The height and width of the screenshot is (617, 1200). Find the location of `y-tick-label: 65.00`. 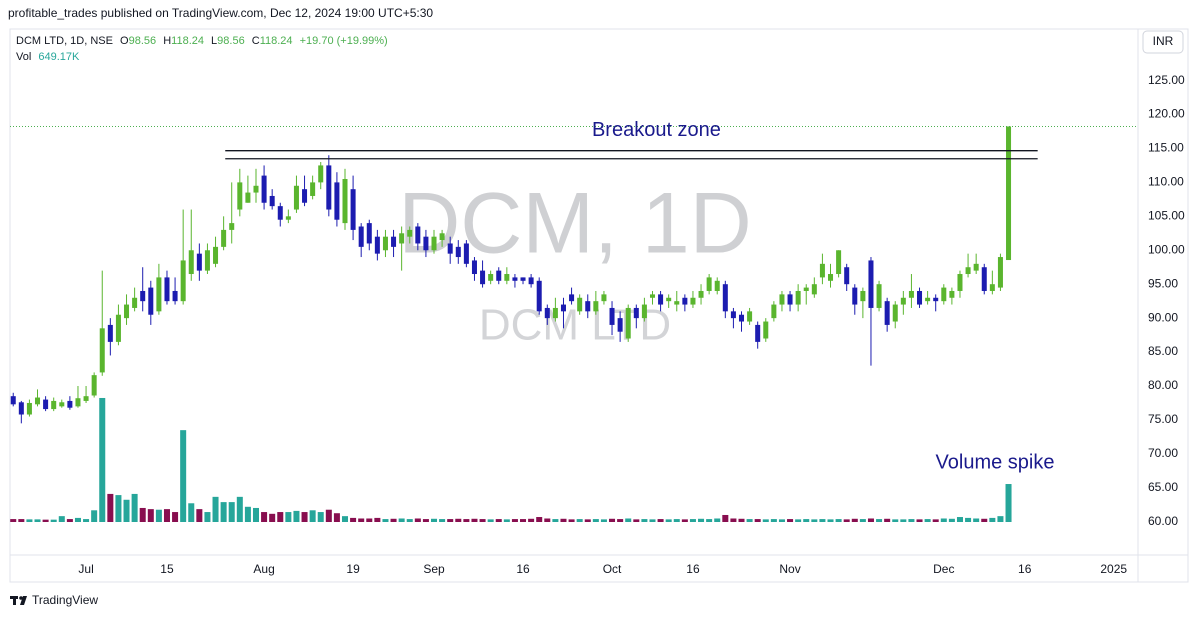

y-tick-label: 65.00 is located at coordinates (1163, 487).